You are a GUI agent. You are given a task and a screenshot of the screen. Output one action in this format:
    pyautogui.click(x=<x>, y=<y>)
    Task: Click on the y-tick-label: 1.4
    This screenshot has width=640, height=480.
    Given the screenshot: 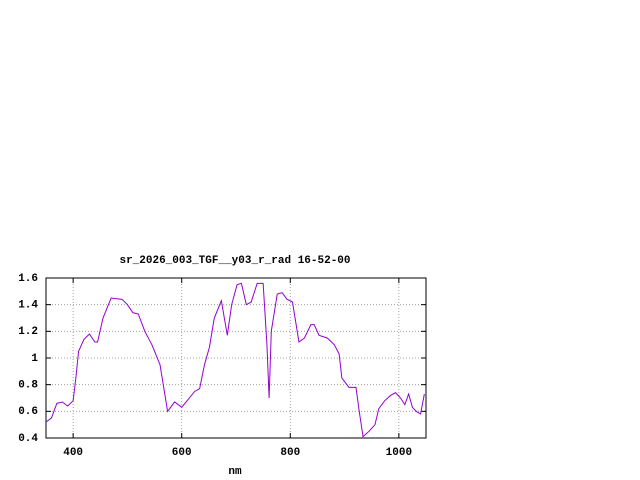 What is the action you would take?
    pyautogui.click(x=28, y=306)
    